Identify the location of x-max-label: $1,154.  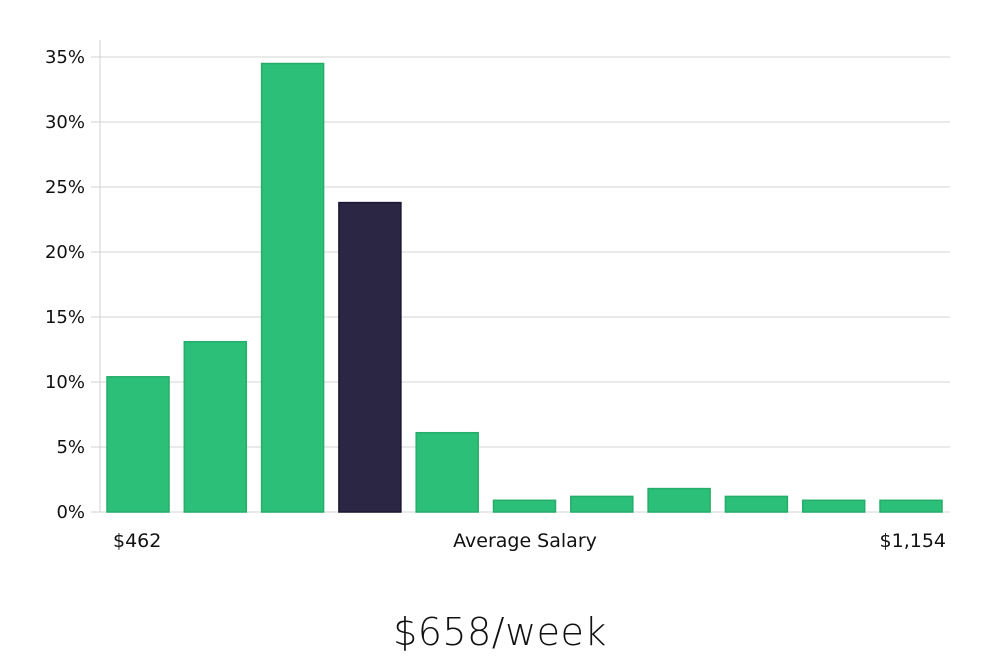
(913, 541).